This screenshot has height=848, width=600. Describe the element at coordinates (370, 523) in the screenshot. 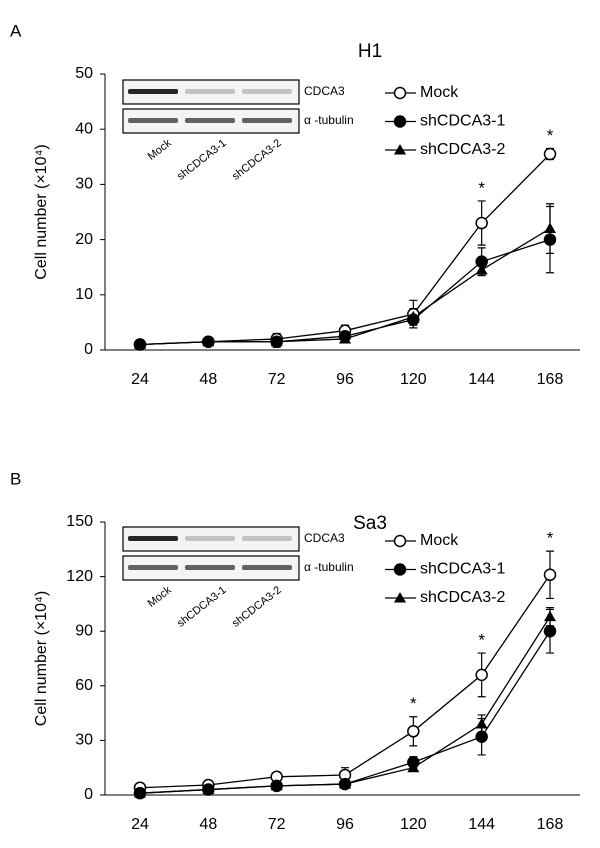

I see `chart-title: Sa3` at that location.